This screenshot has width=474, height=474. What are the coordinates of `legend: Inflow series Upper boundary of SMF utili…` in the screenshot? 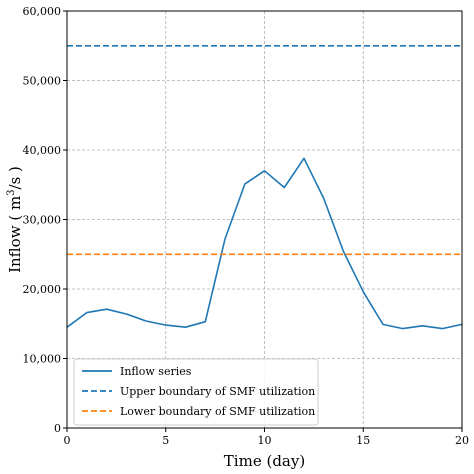 It's located at (196, 392).